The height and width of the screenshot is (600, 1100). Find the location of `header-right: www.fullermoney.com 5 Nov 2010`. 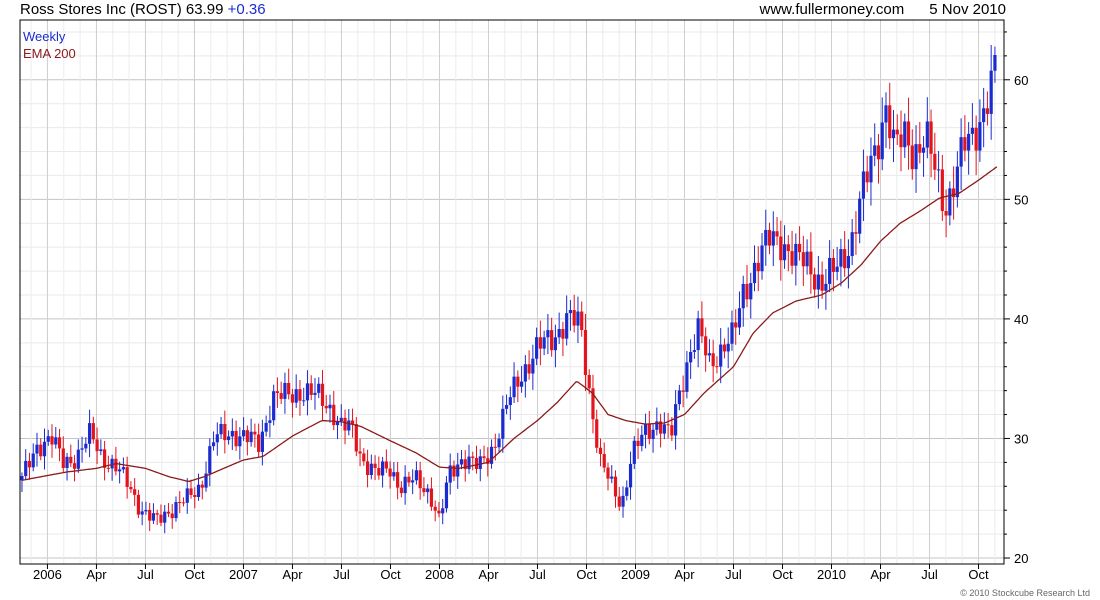

header-right: www.fullermoney.com 5 Nov 2010 is located at coordinates (882, 9).